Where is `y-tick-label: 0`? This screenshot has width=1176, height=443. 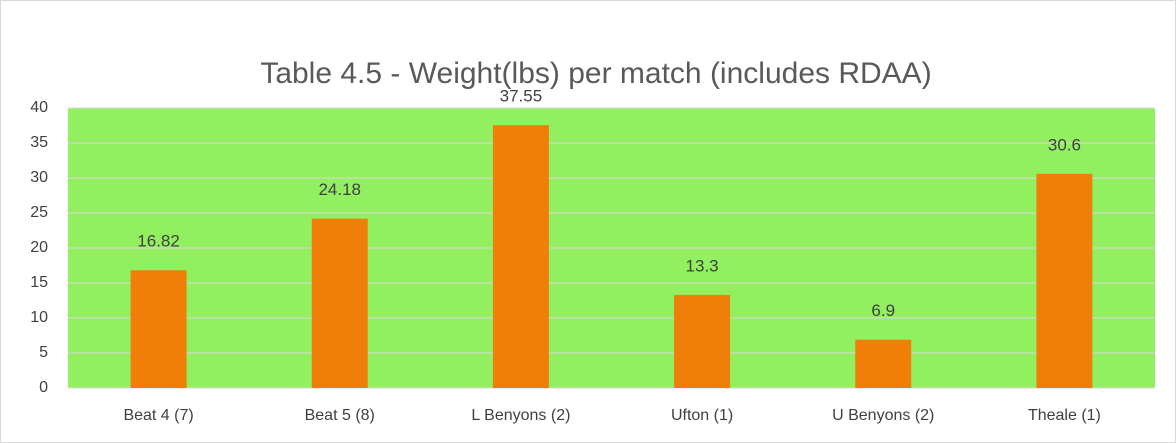
y-tick-label: 0 is located at coordinates (43, 387).